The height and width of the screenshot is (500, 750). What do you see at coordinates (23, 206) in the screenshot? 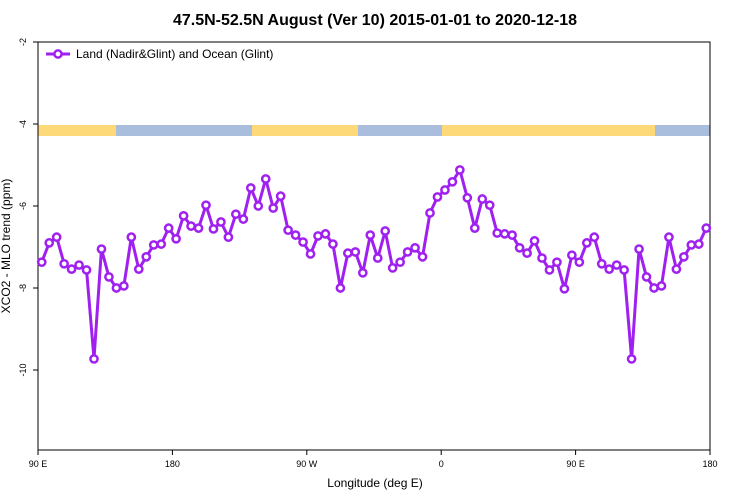
I see `y-tick-label: -6` at bounding box center [23, 206].